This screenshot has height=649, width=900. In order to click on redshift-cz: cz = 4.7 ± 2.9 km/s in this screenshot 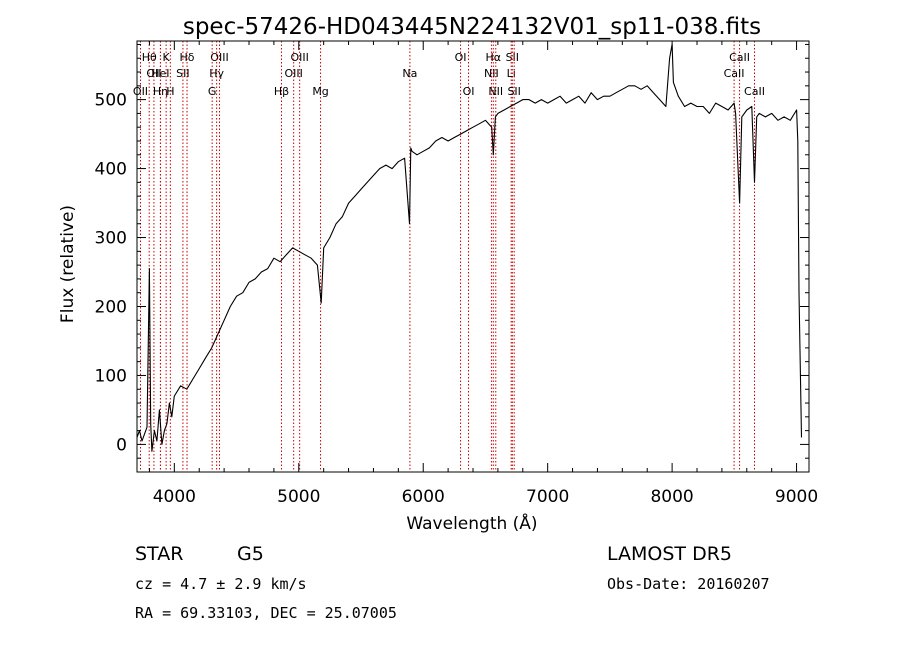, I will do `click(221, 584)`.